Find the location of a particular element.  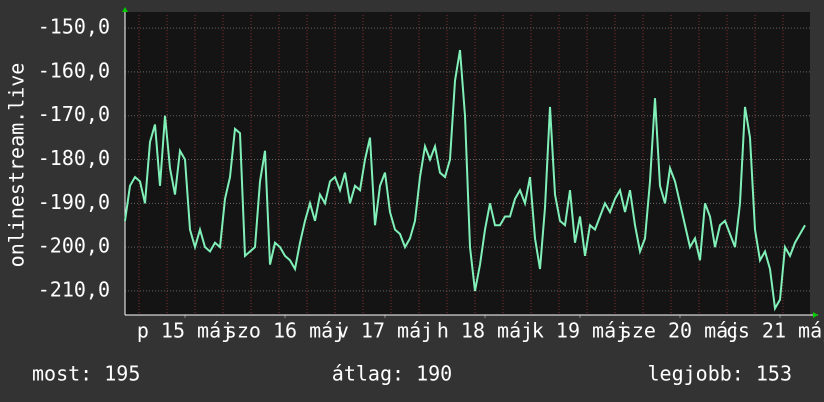

x-tick-label: sze 20 máj is located at coordinates (680, 331).